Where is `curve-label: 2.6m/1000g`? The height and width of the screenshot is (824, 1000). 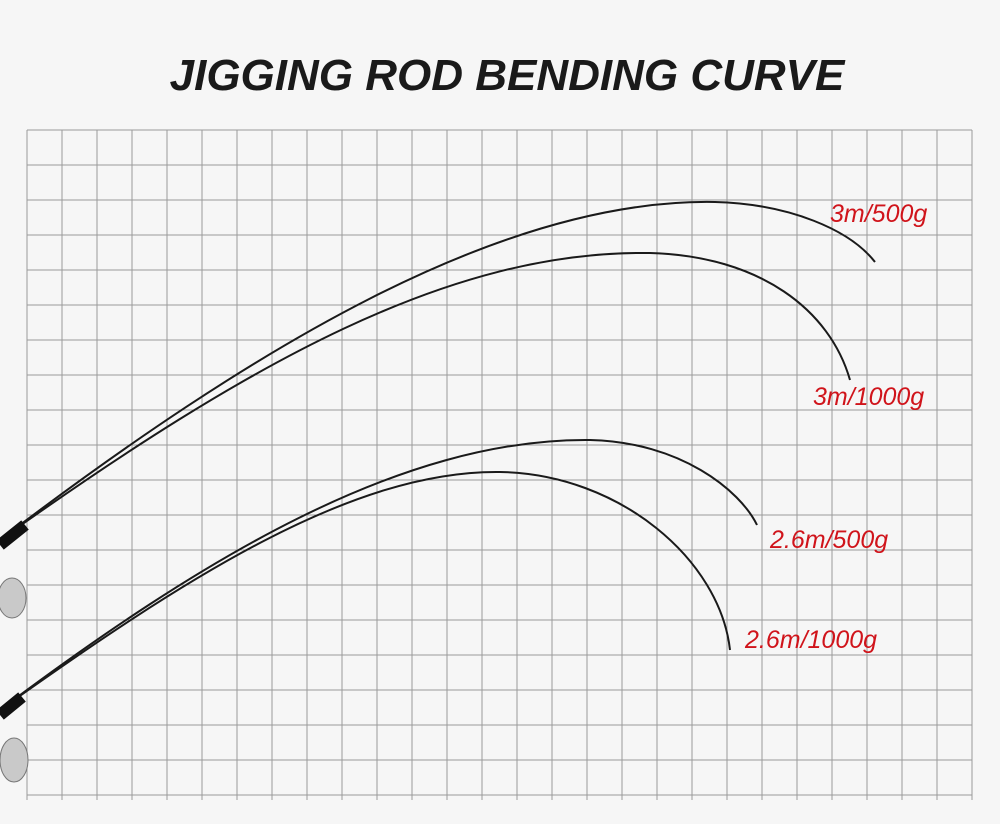
curve-label: 2.6m/1000g is located at coordinates (810, 640).